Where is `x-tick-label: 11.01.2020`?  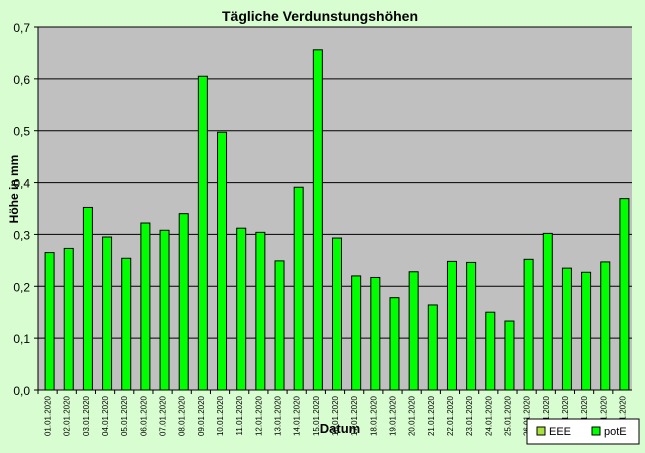
x-tick-label: 11.01.2020 is located at coordinates (239, 415).